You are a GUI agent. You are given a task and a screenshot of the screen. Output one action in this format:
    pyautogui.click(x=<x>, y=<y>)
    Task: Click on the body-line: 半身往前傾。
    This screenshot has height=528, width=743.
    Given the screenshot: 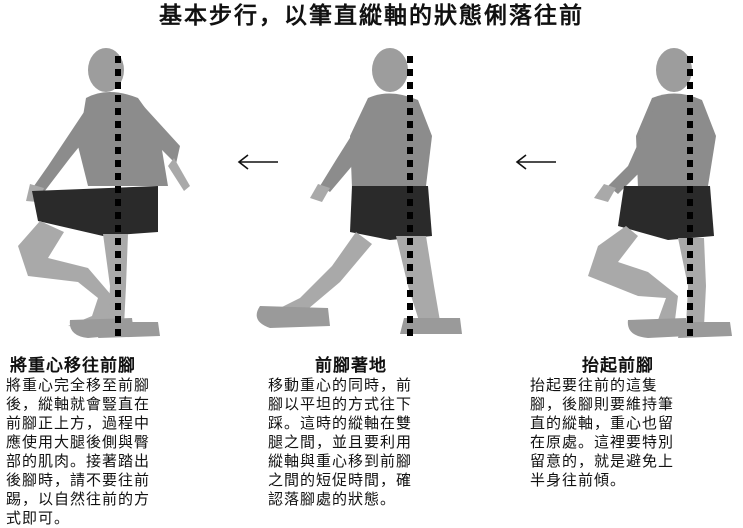 What is the action you would take?
    pyautogui.click(x=578, y=480)
    